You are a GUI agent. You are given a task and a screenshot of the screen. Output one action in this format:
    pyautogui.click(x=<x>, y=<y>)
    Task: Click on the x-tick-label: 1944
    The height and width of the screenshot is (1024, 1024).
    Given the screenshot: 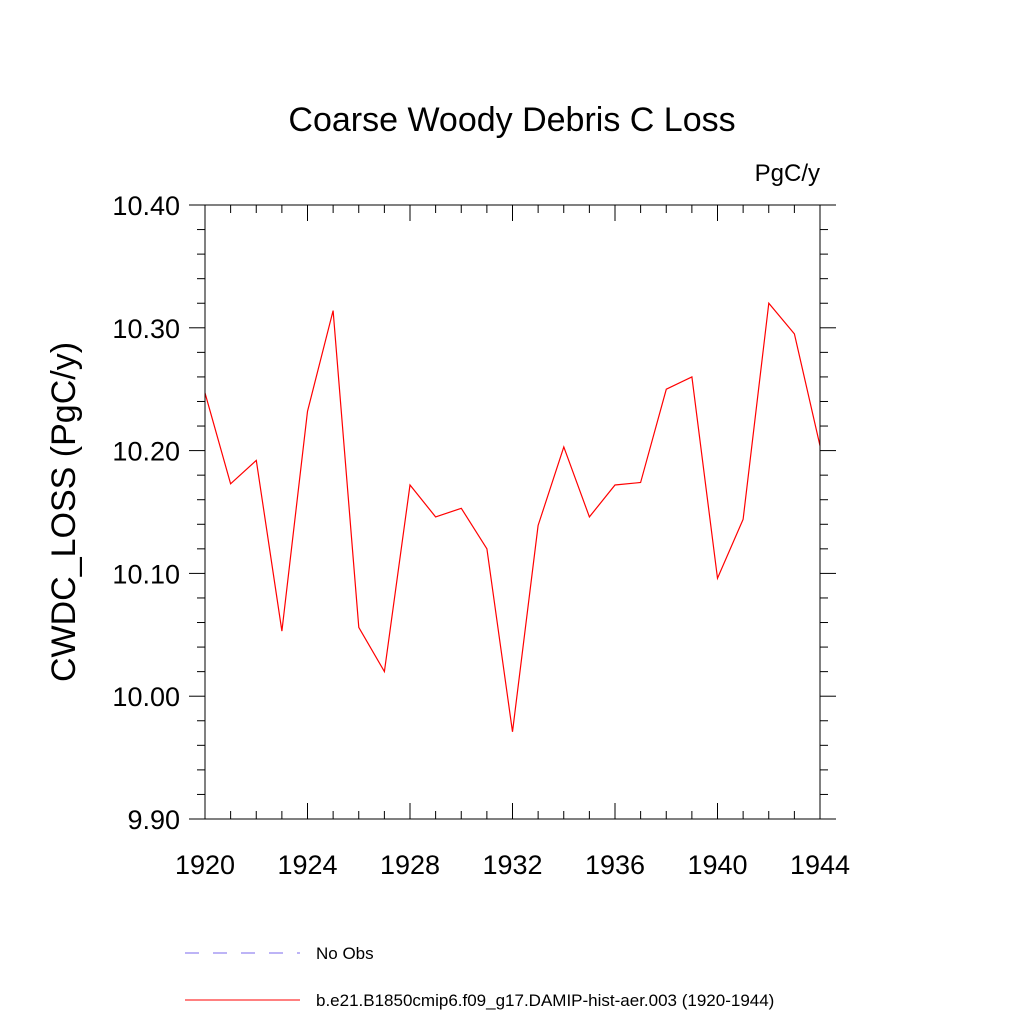 What is the action you would take?
    pyautogui.click(x=820, y=865)
    